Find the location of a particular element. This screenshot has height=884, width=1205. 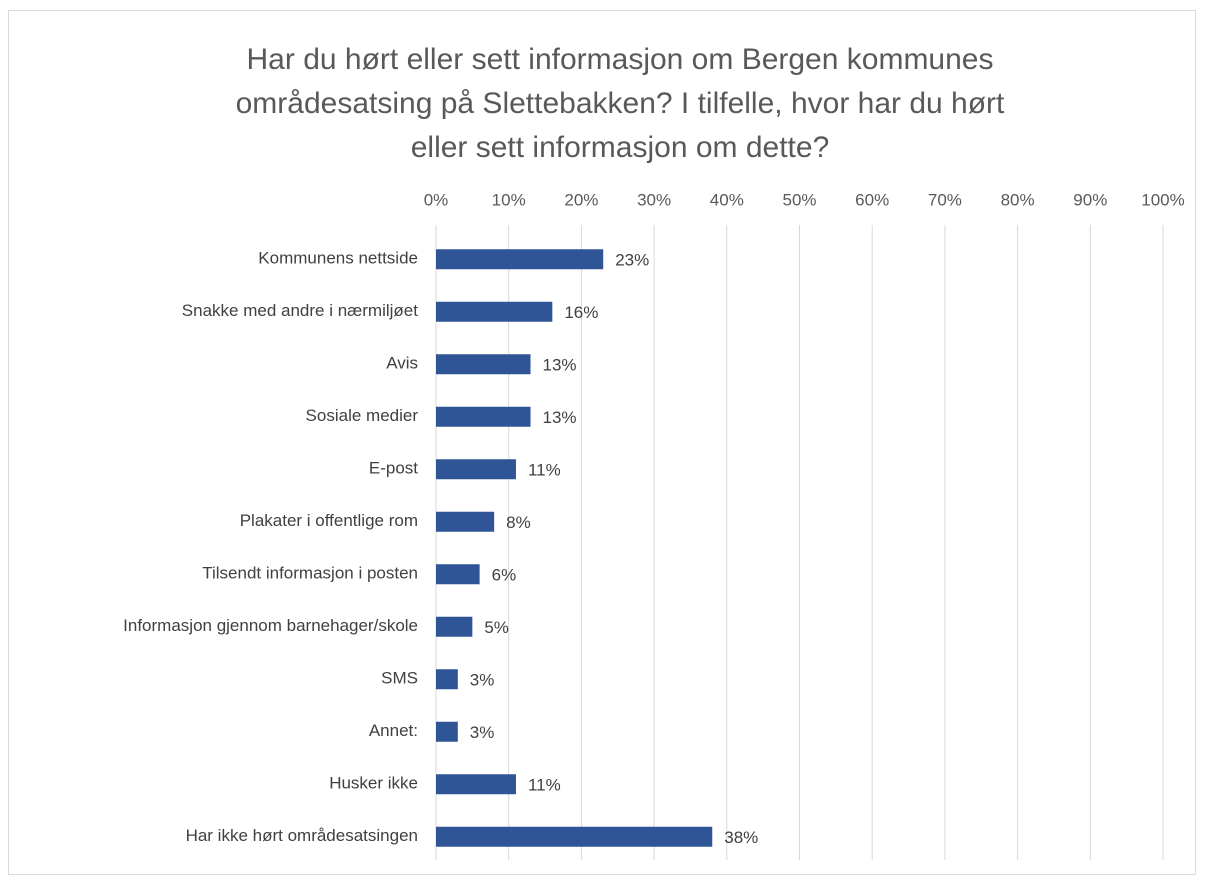

y-tick-label: SMS is located at coordinates (399, 678).